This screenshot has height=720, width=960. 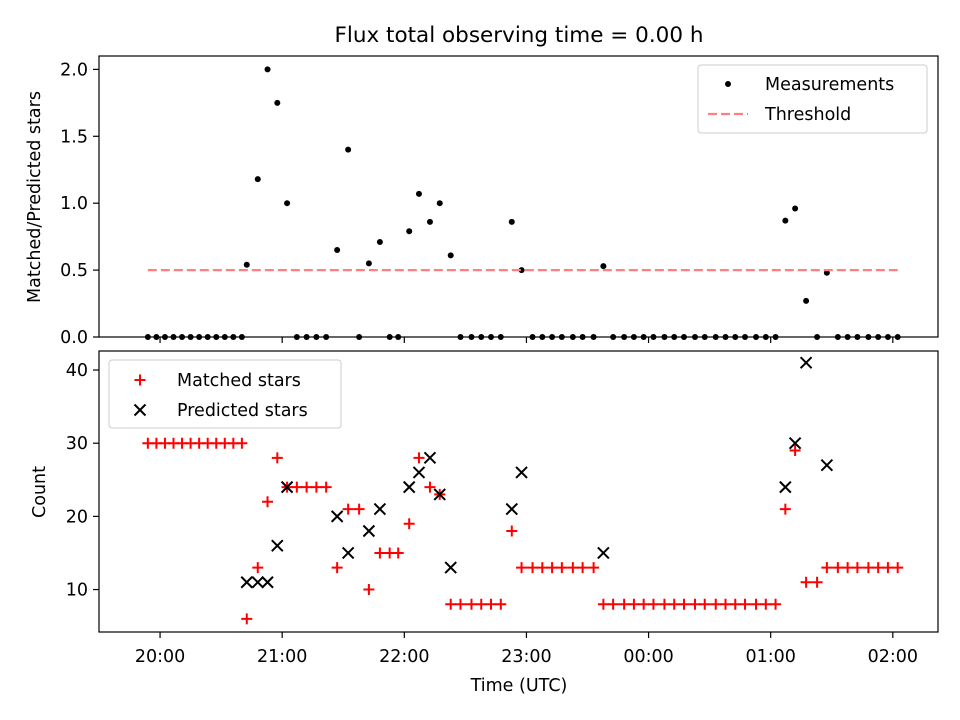 I want to click on legend-predicted-label: Predicted stars, so click(x=242, y=411).